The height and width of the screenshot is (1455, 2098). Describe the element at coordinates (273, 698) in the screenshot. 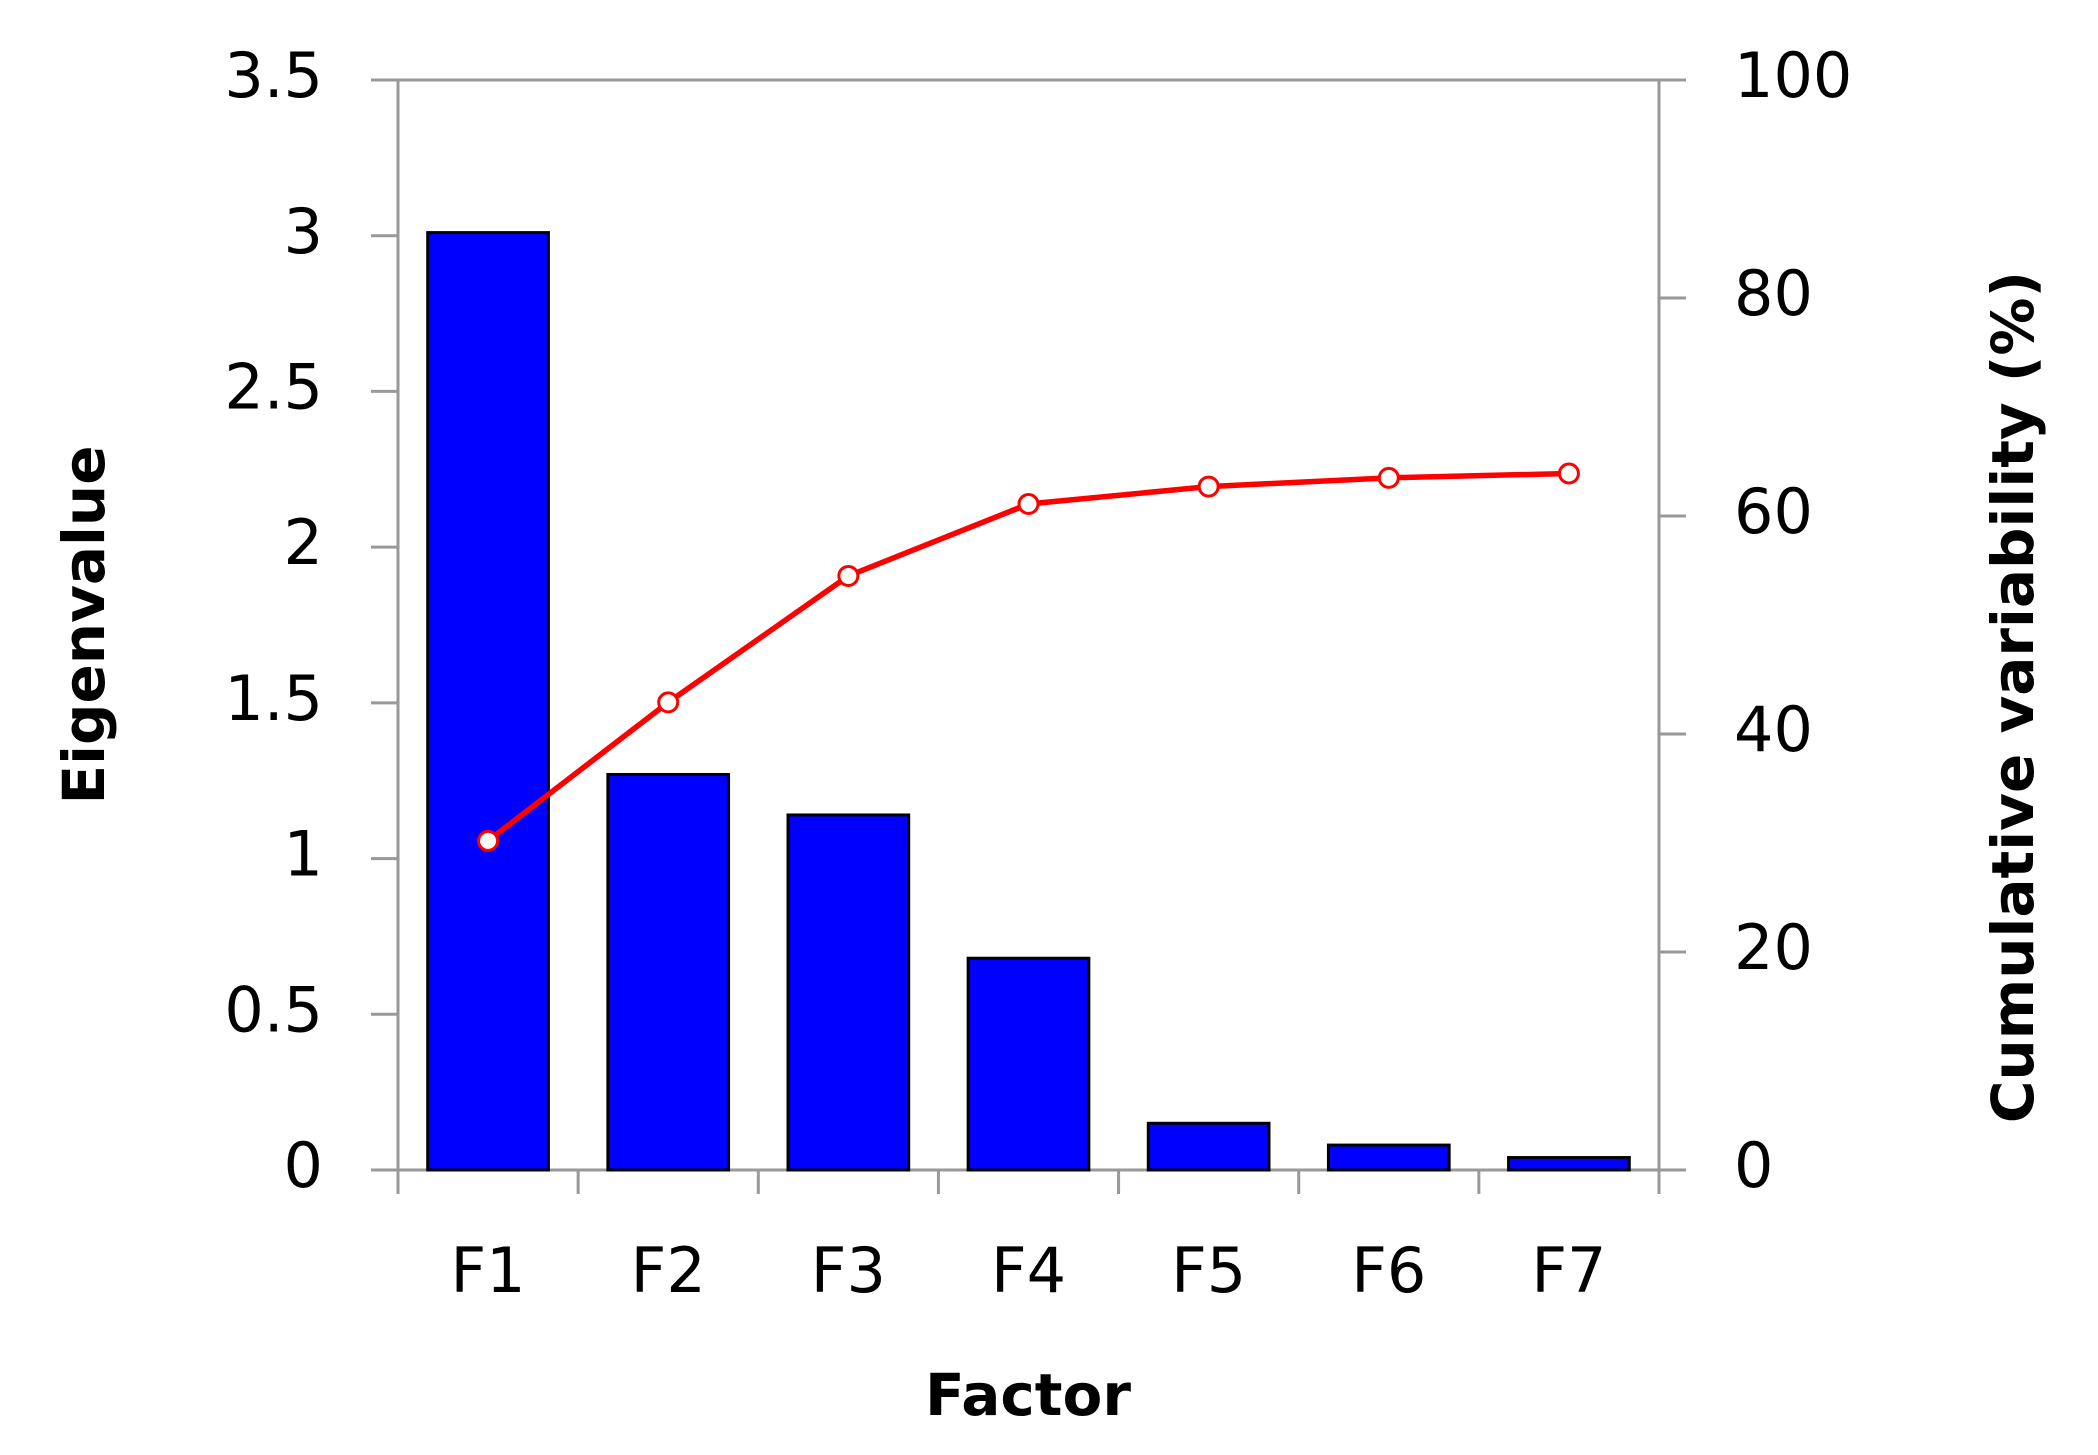

I see `y-tick-label: 1.5` at that location.